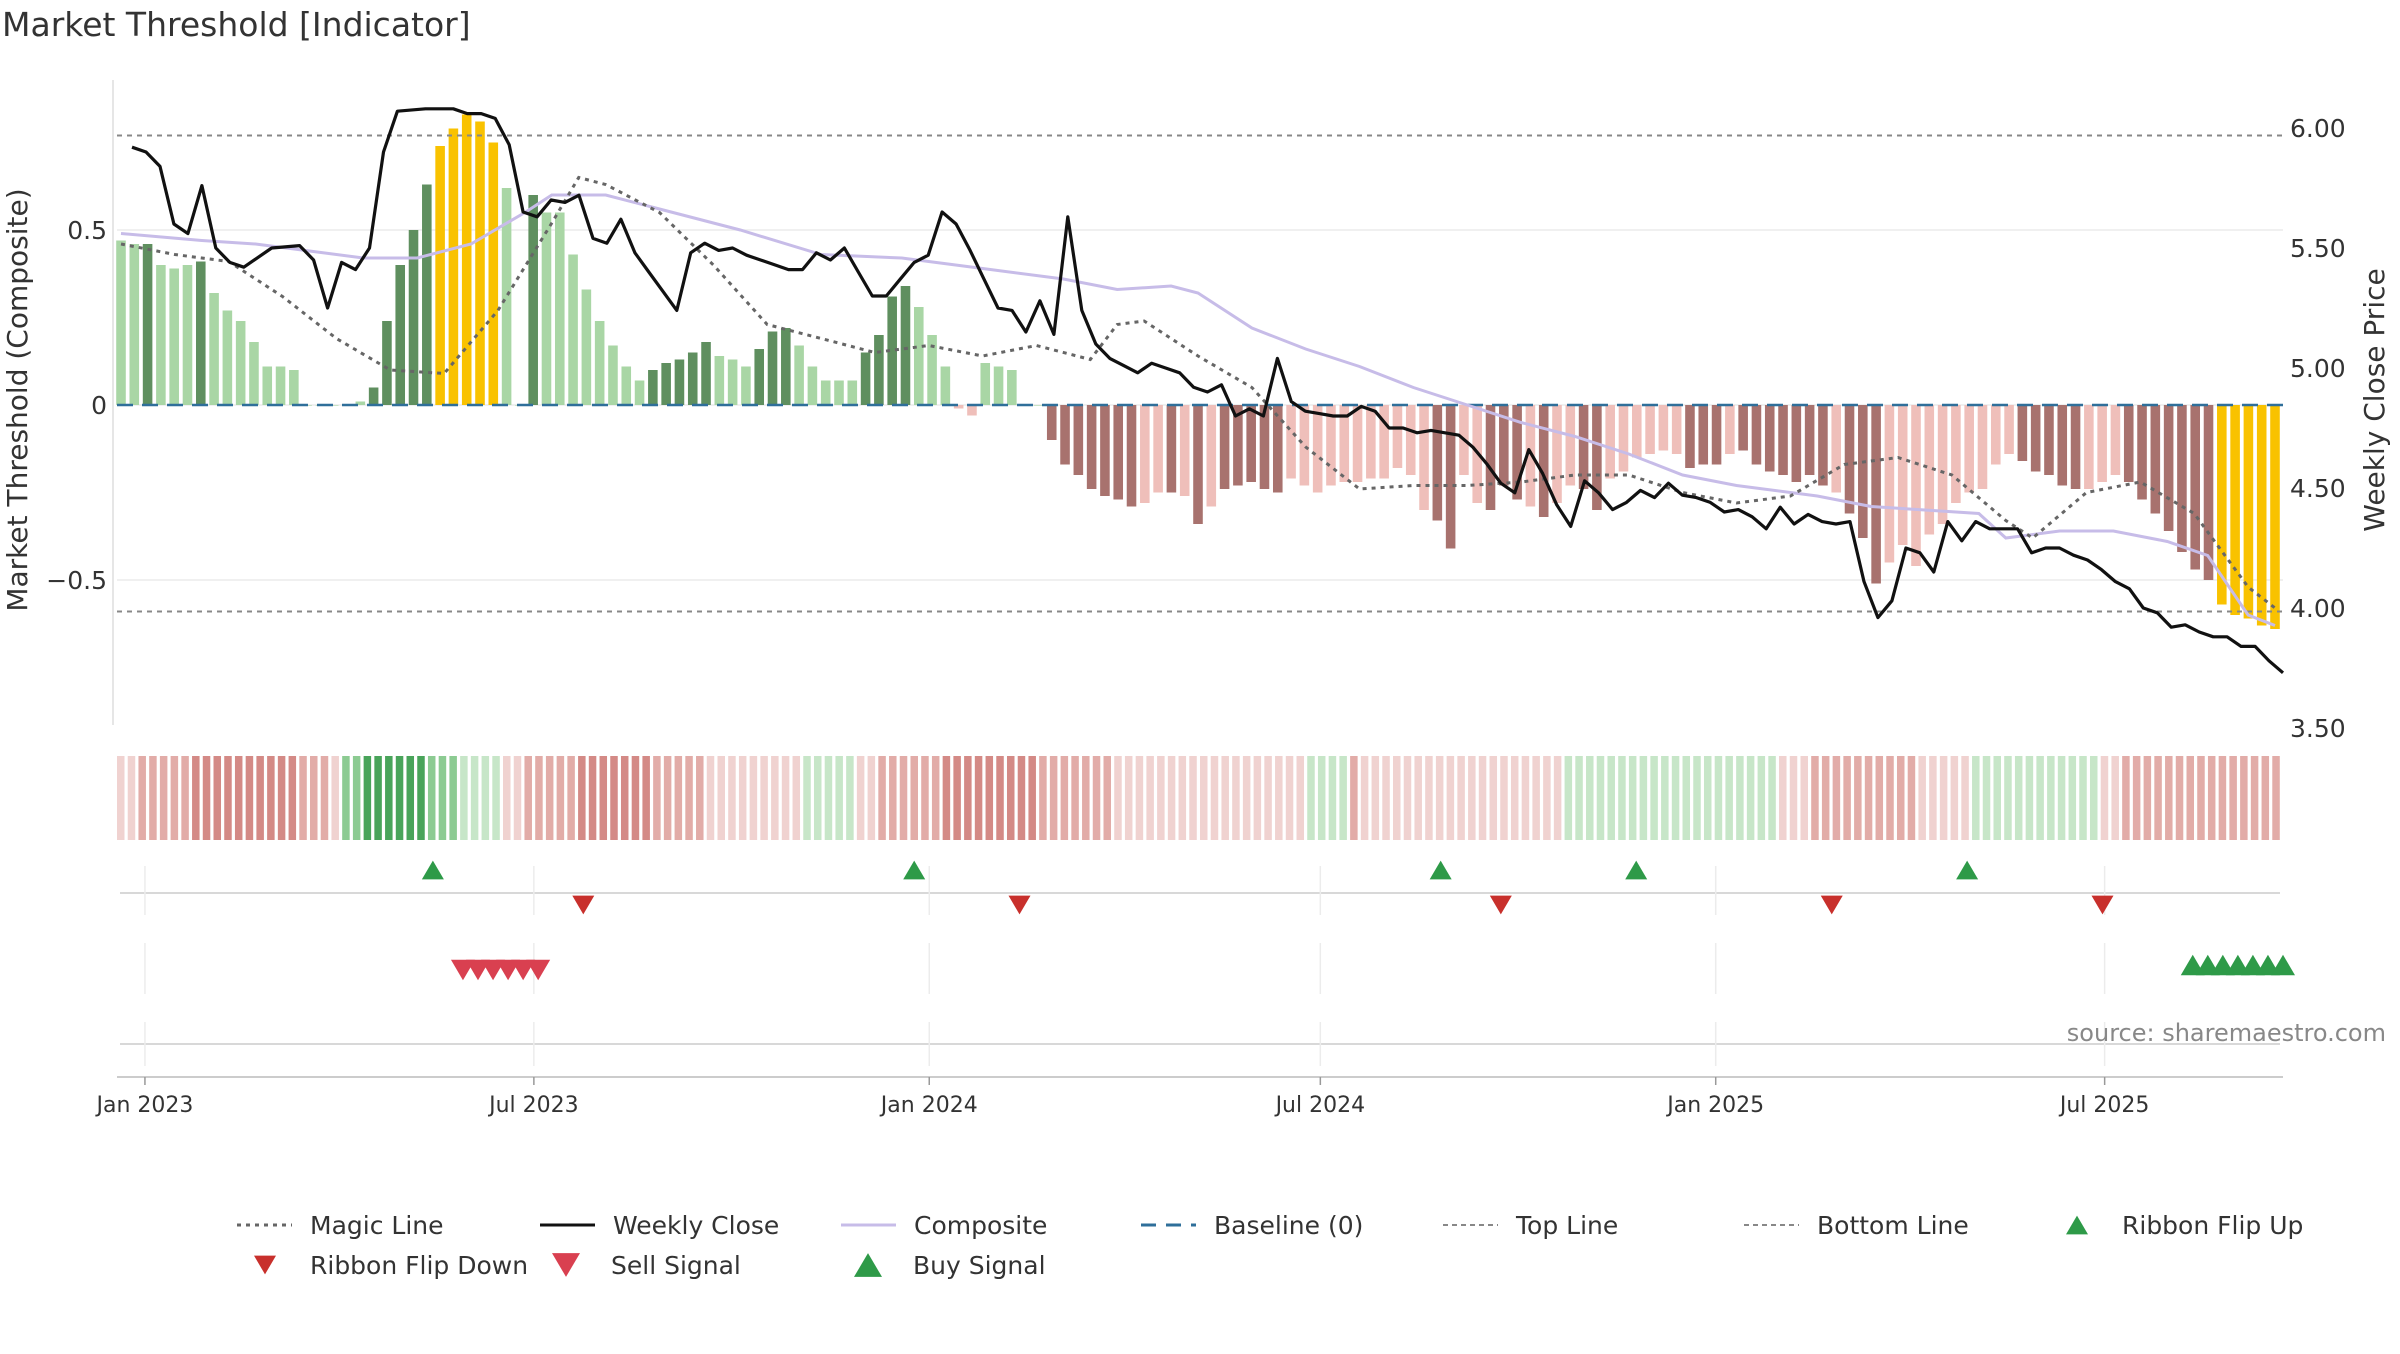  I want to click on source-credit: source: sharemaestro.com, so click(2226, 1033).